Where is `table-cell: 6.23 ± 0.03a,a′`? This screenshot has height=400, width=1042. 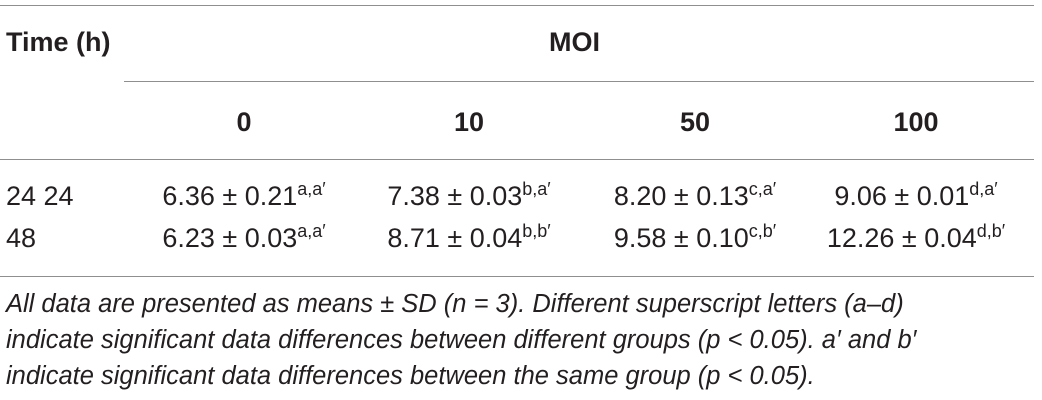 table-cell: 6.23 ± 0.03a,a′ is located at coordinates (244, 237).